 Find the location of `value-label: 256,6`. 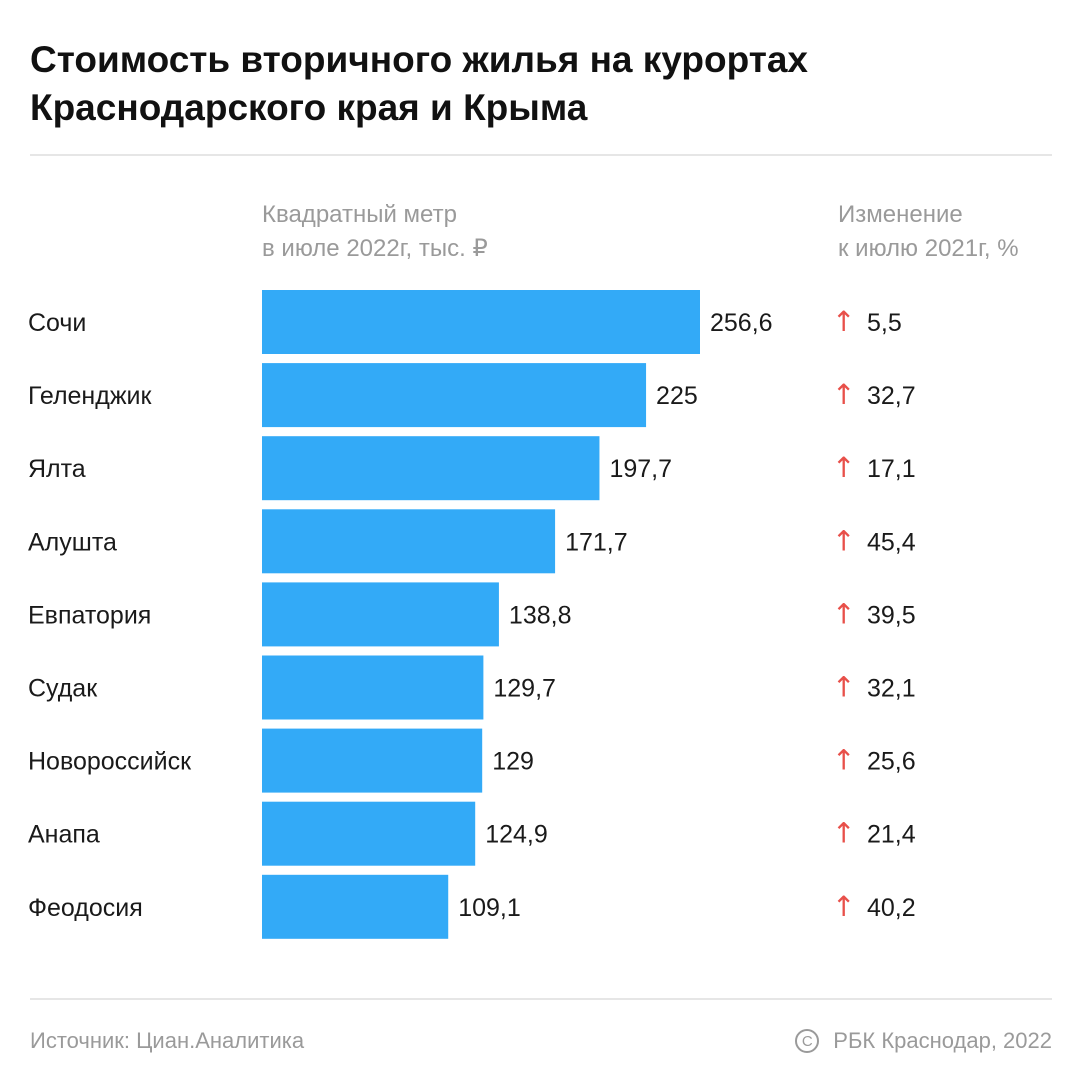

value-label: 256,6 is located at coordinates (741, 323).